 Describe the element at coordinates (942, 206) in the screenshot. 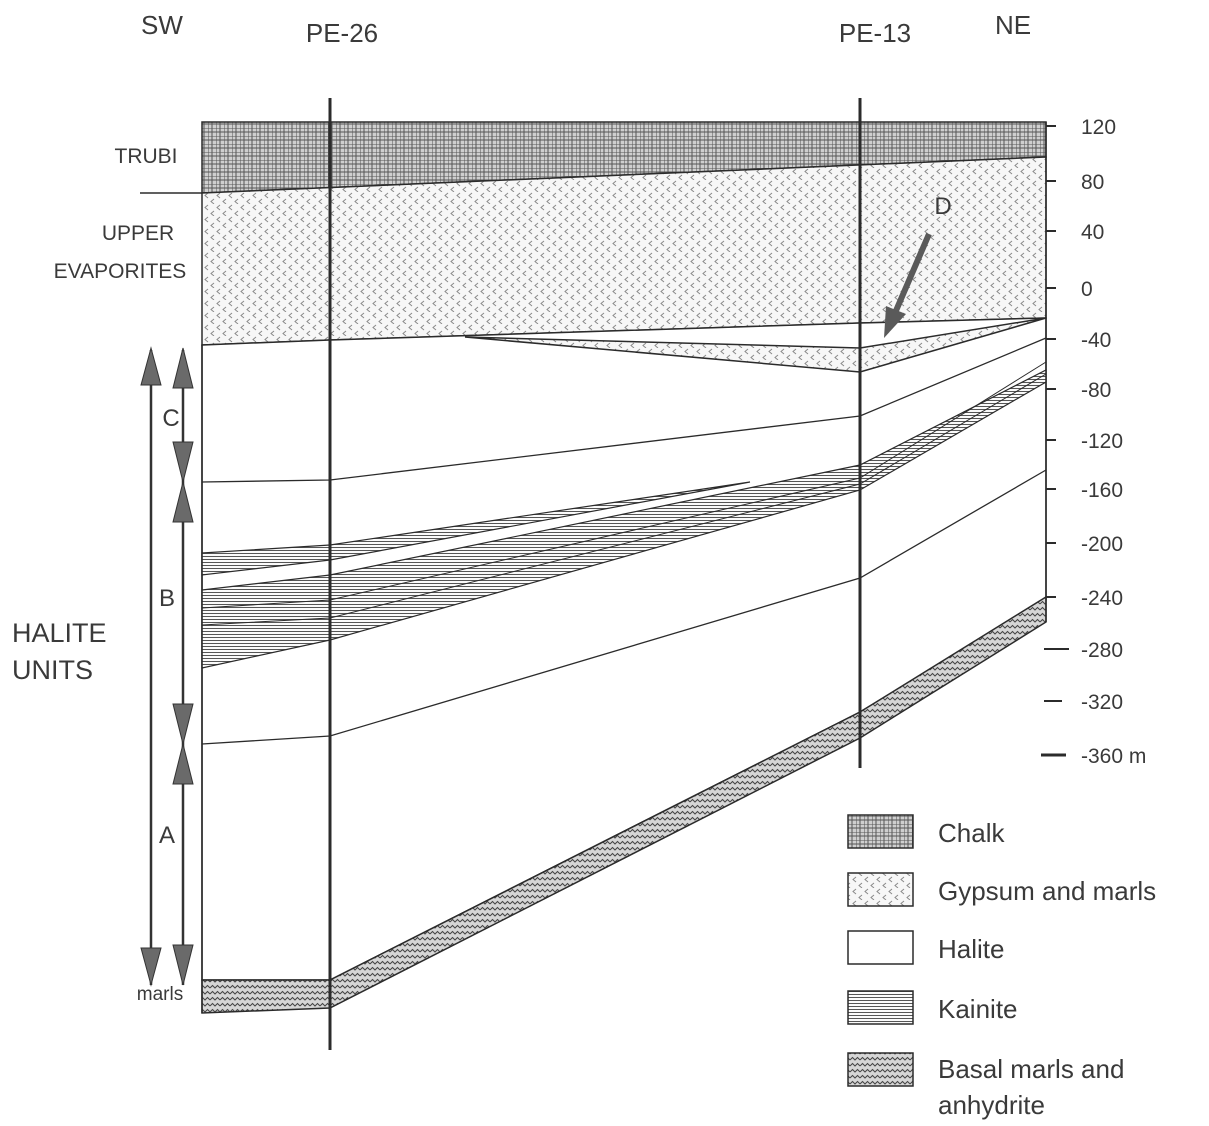

I see `annotation-d-label: D` at that location.